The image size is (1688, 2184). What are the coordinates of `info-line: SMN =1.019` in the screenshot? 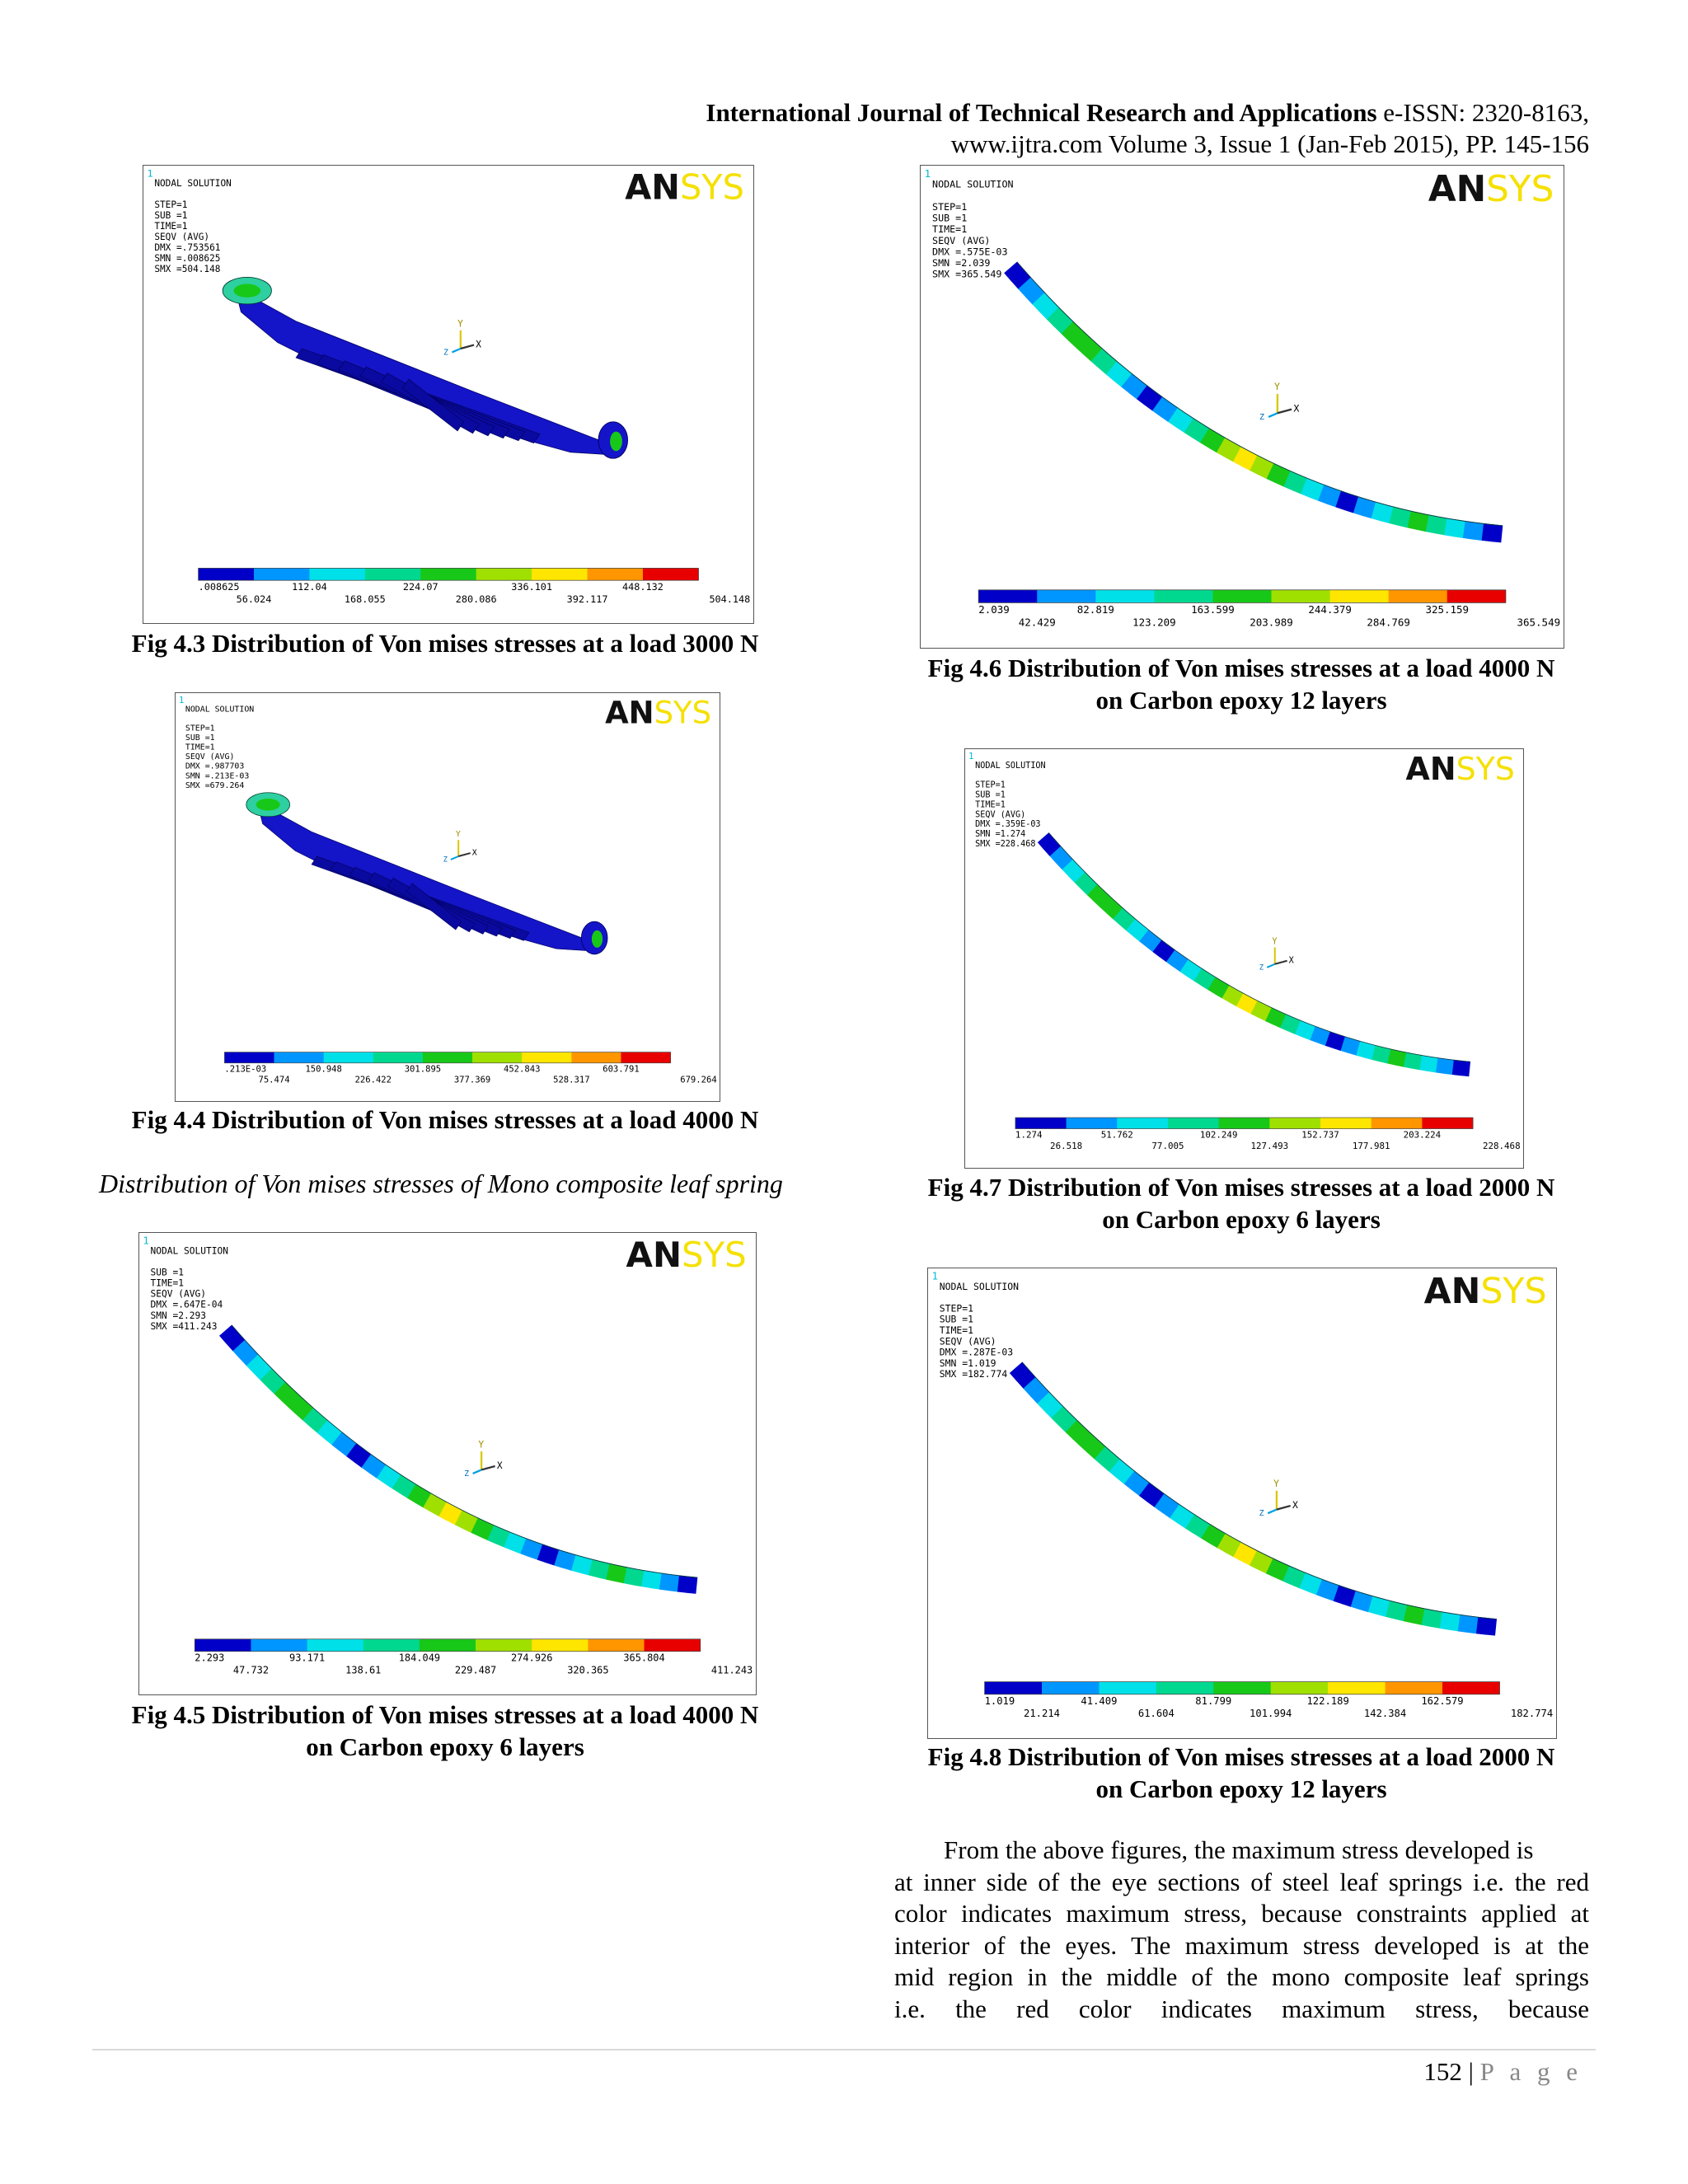 It's located at (968, 1363).